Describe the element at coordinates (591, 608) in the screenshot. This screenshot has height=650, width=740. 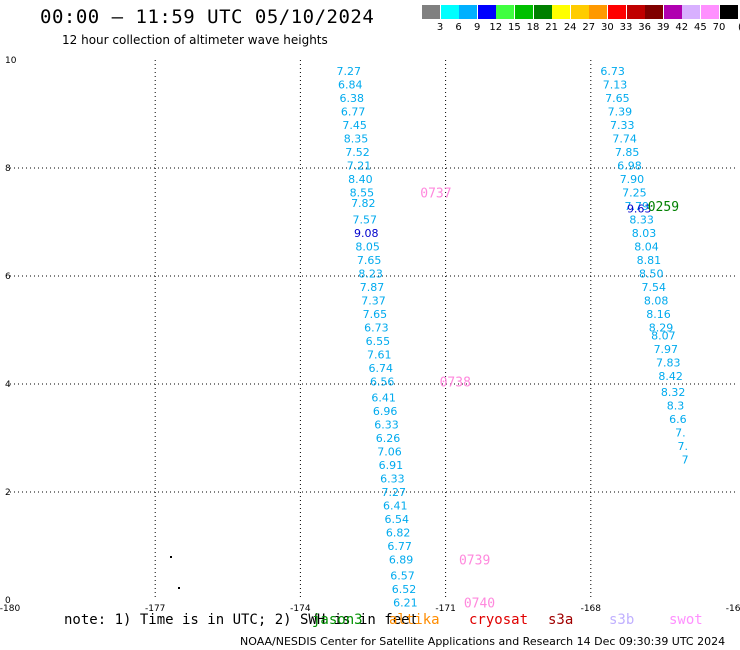
I see `x-tick-label: -168` at that location.